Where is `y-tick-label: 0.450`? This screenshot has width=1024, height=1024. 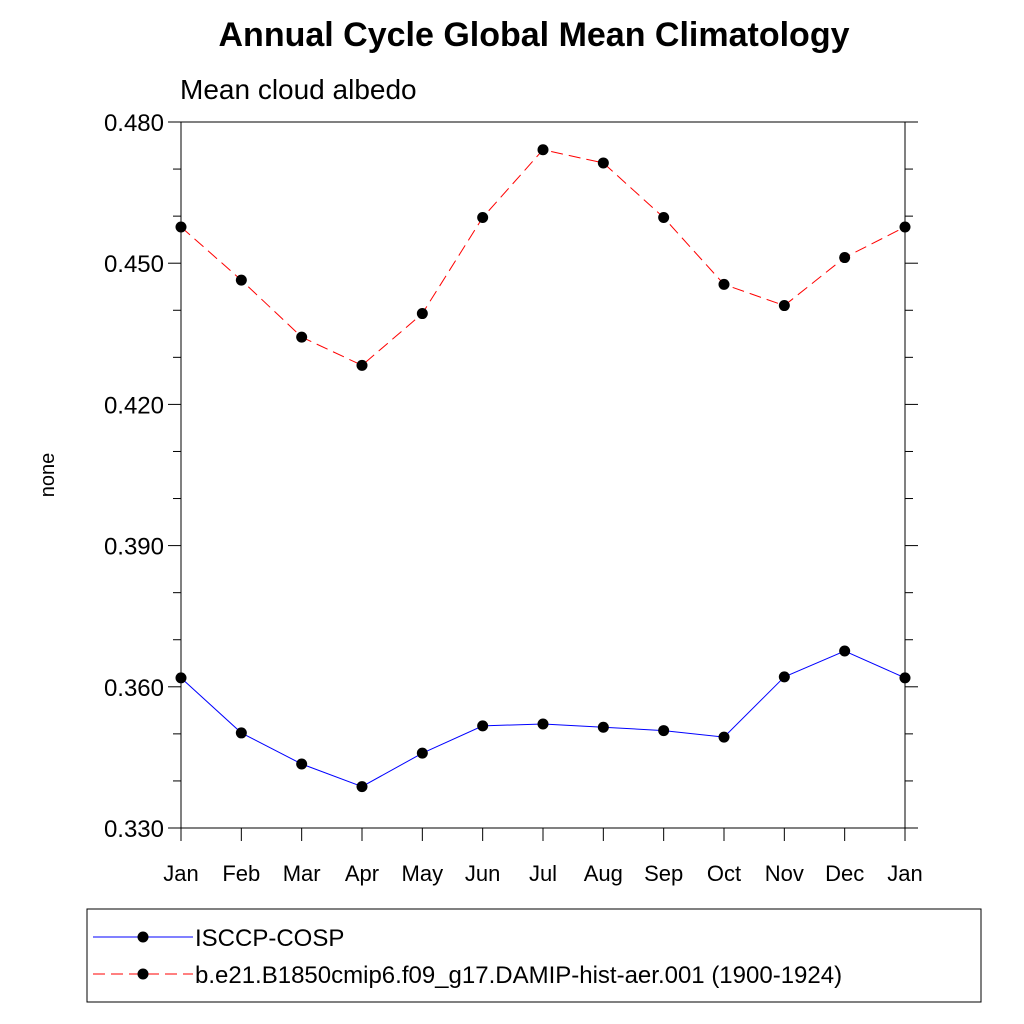
y-tick-label: 0.450 is located at coordinates (134, 264).